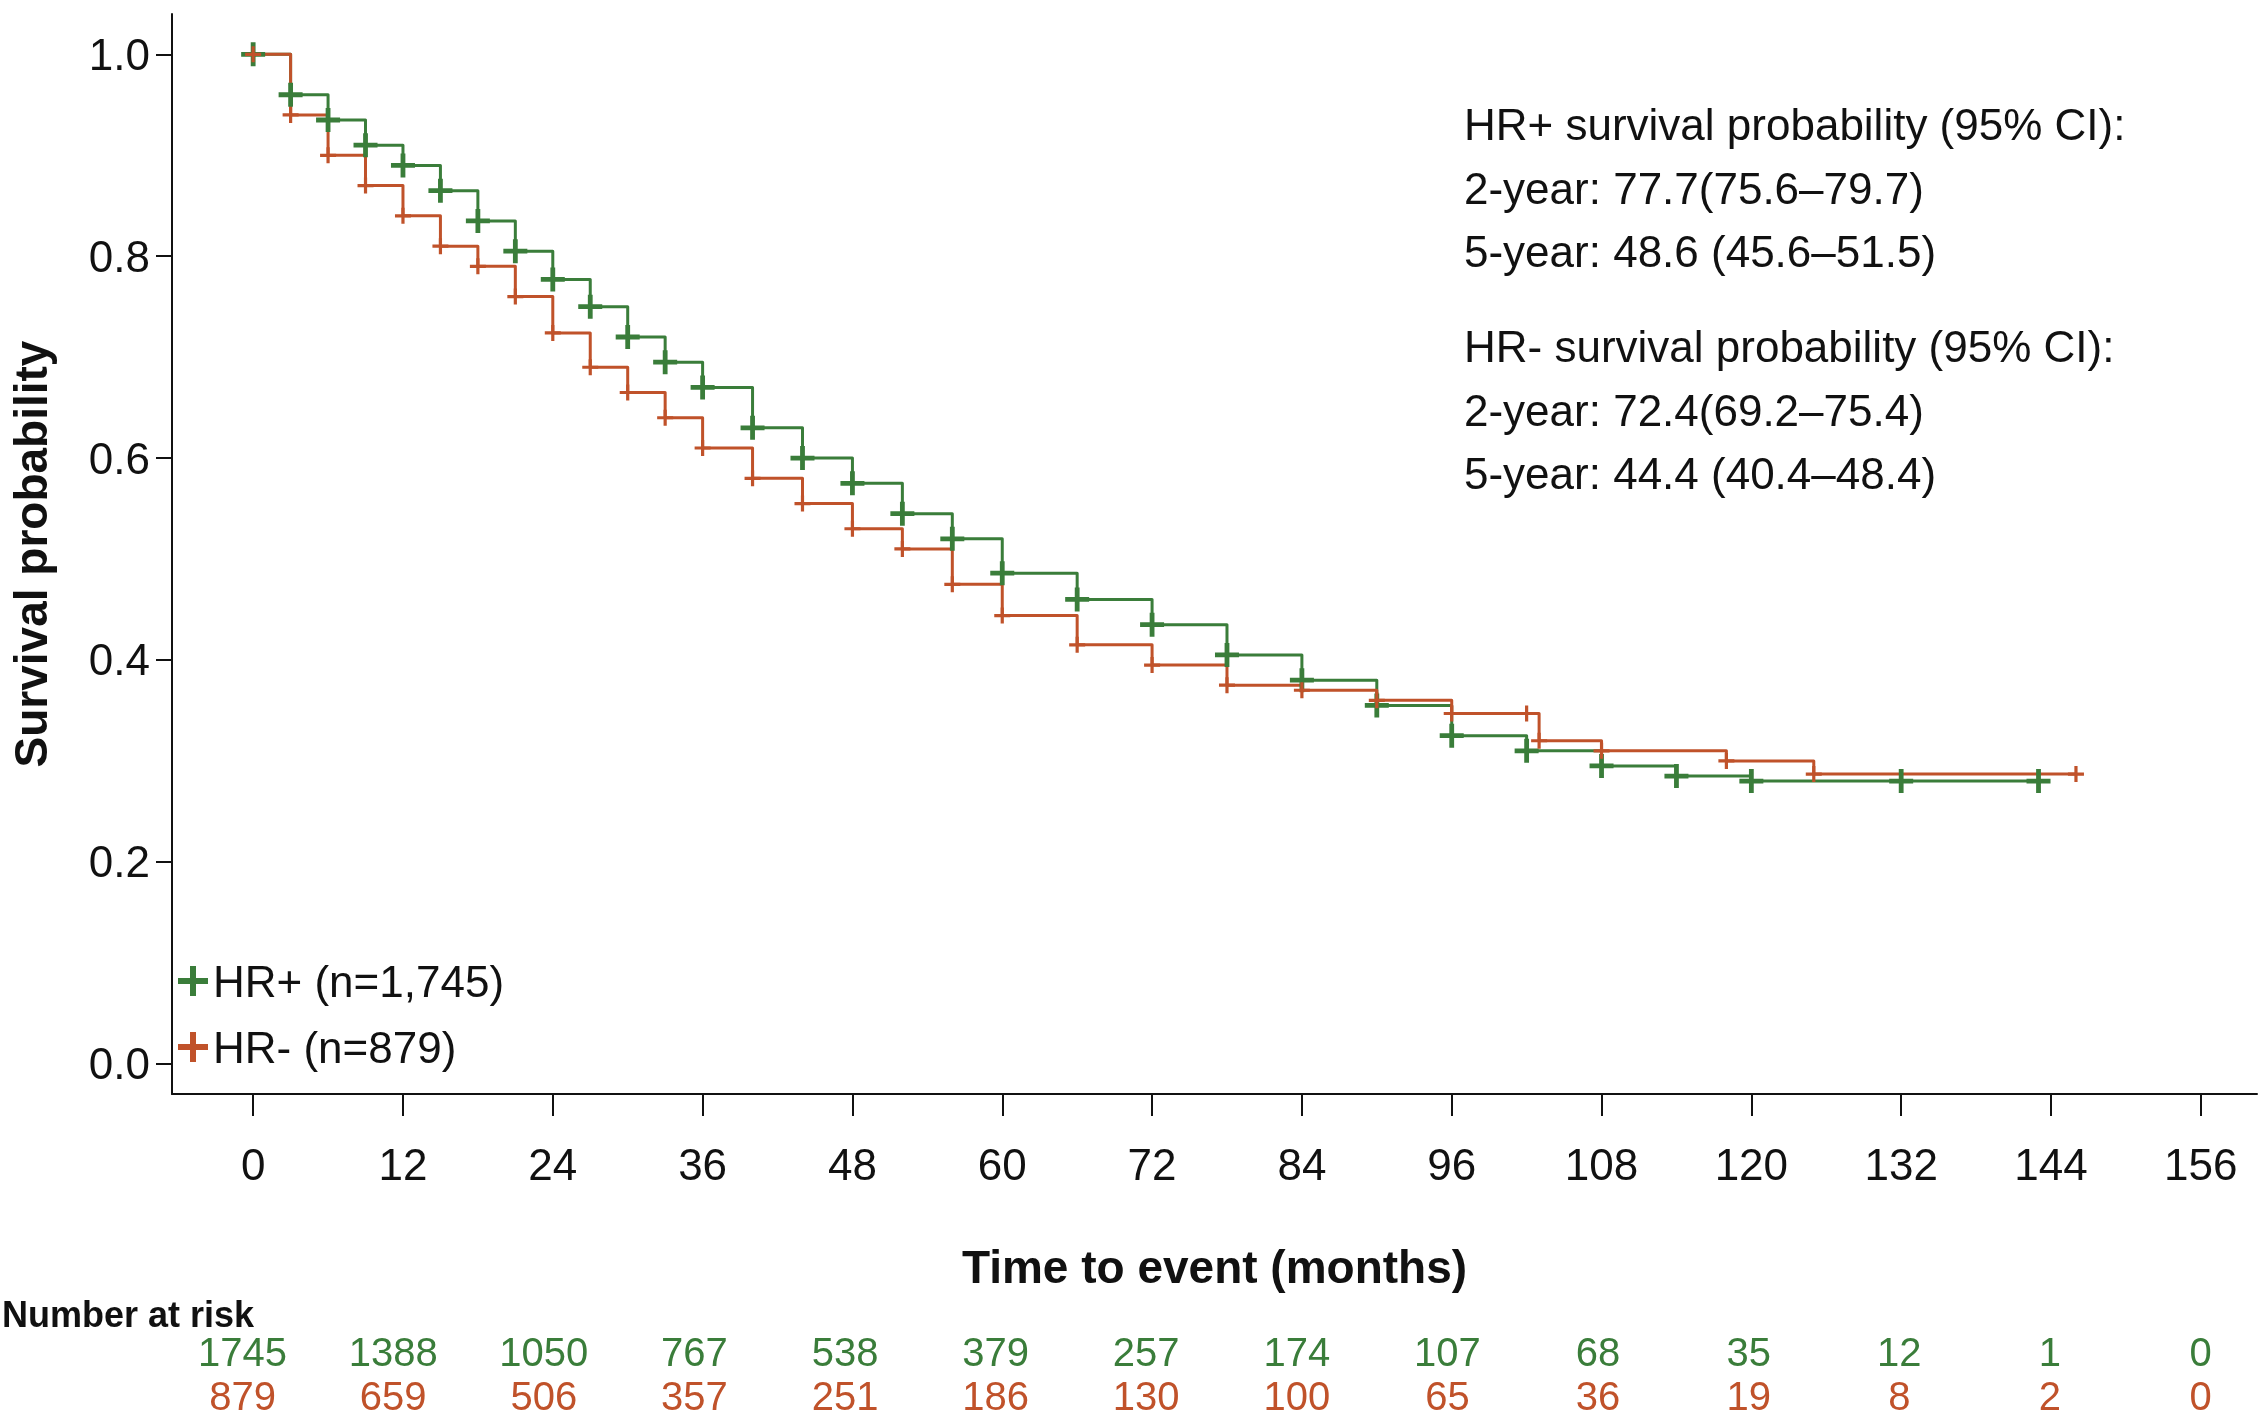 The width and height of the screenshot is (2262, 1423). Describe the element at coordinates (119, 458) in the screenshot. I see `y-tick-label: 0.6` at that location.